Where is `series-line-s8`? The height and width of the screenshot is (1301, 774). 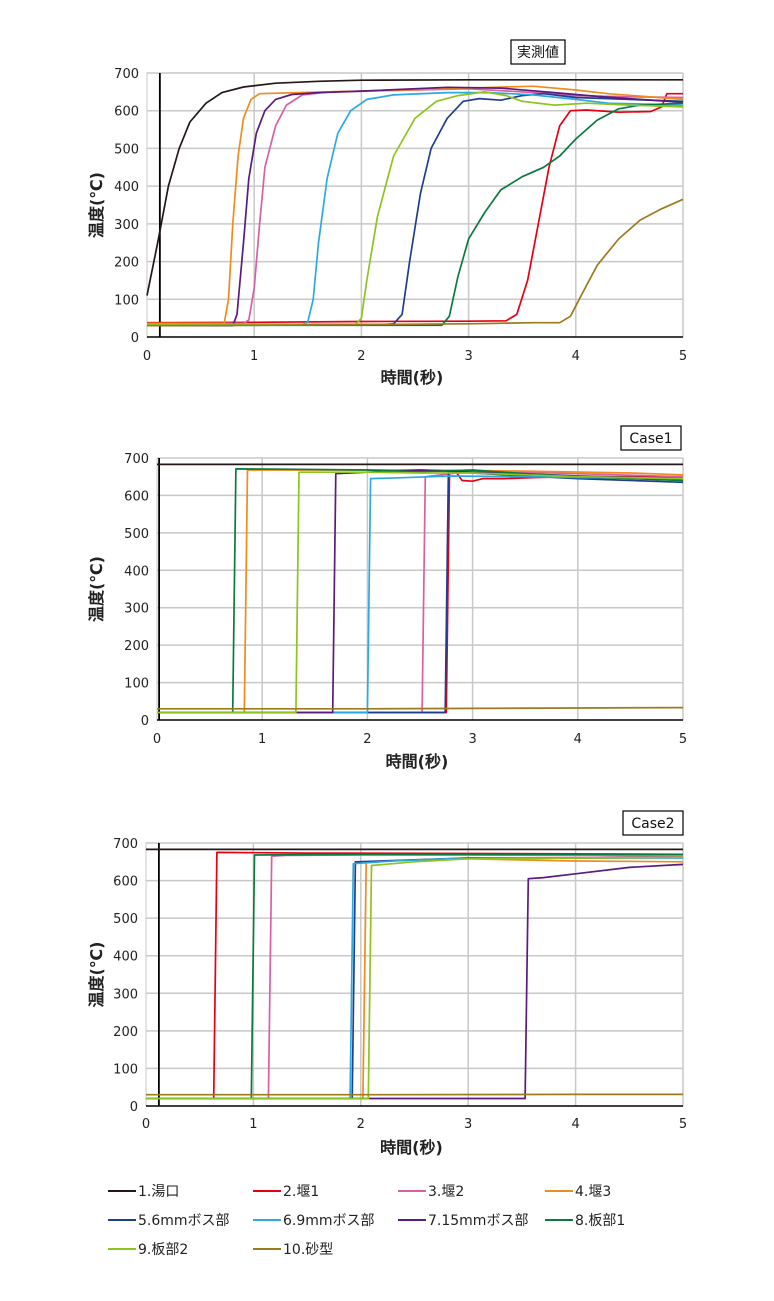
series-line-s8 is located at coordinates (415, 214).